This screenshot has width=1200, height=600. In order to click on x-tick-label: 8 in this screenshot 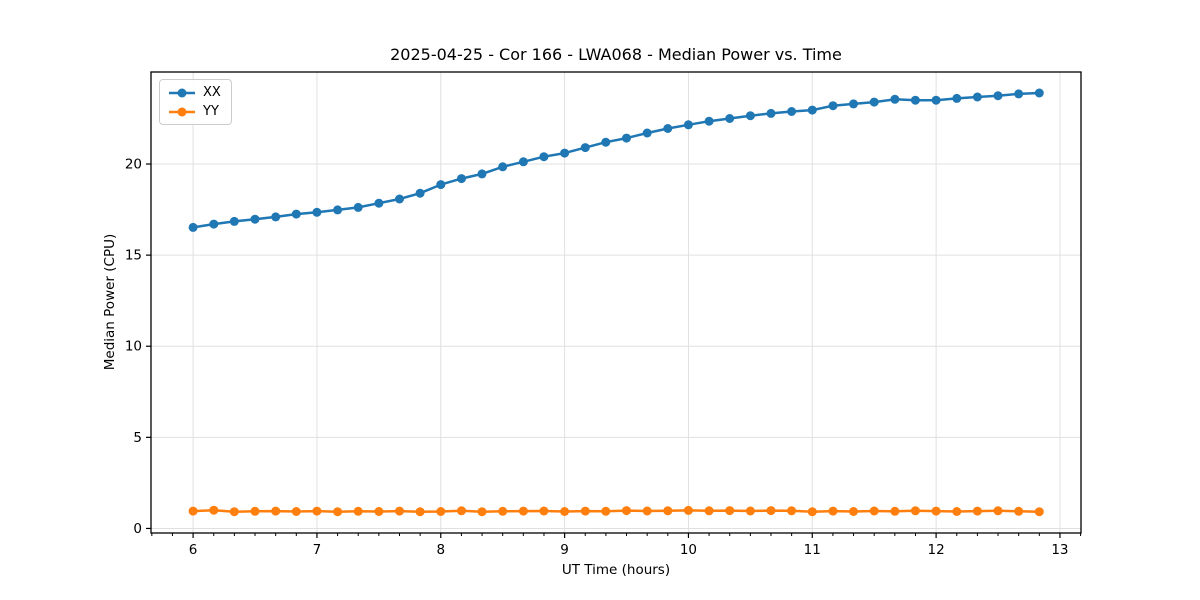, I will do `click(440, 550)`.